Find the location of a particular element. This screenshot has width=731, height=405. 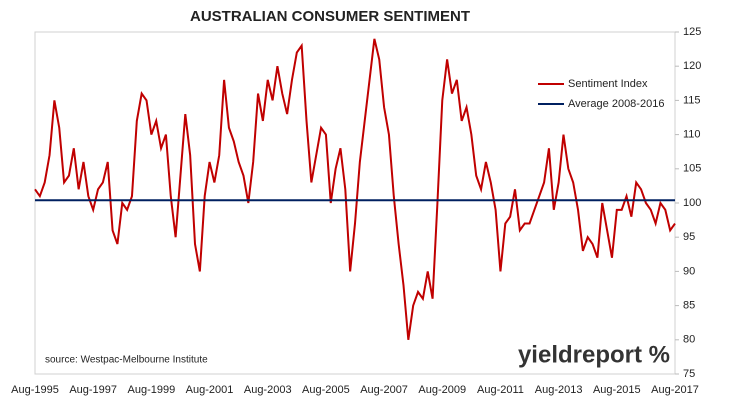

x-tick-label: Aug-2011 is located at coordinates (500, 390).